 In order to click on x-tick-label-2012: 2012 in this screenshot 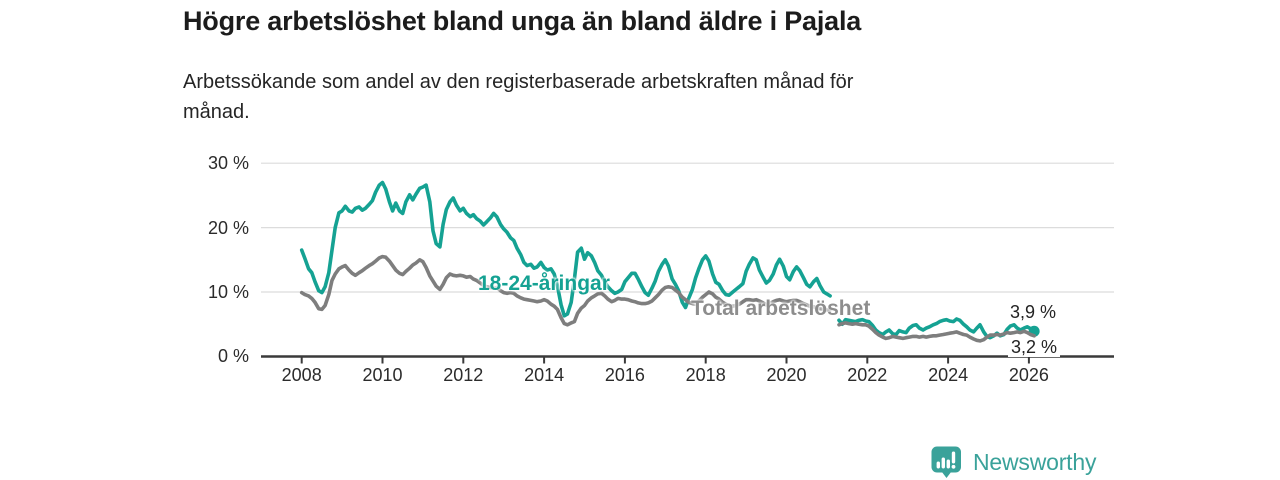, I will do `click(463, 375)`.